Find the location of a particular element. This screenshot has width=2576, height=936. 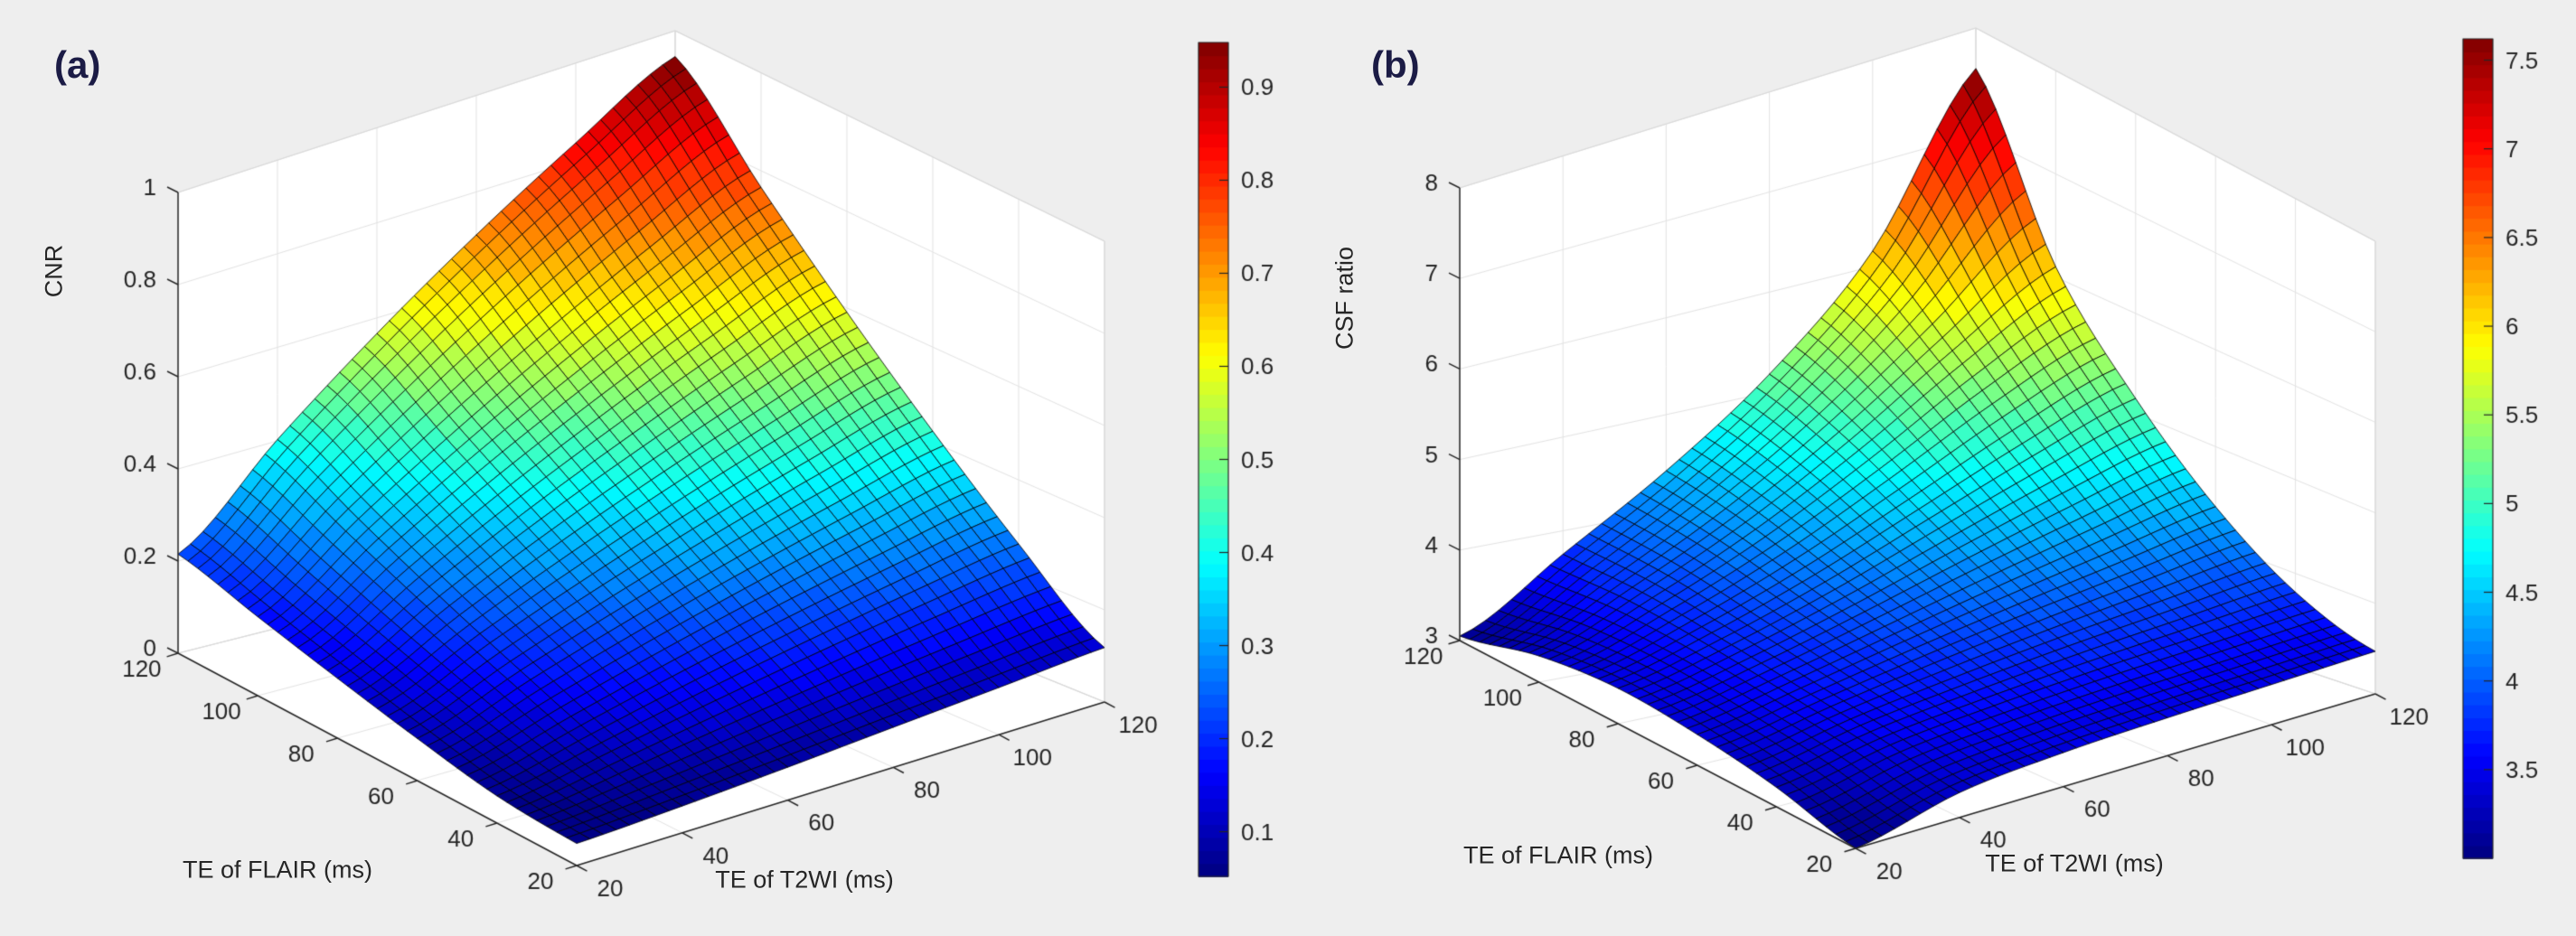

panel-a-zlabel: CNR is located at coordinates (54, 271).